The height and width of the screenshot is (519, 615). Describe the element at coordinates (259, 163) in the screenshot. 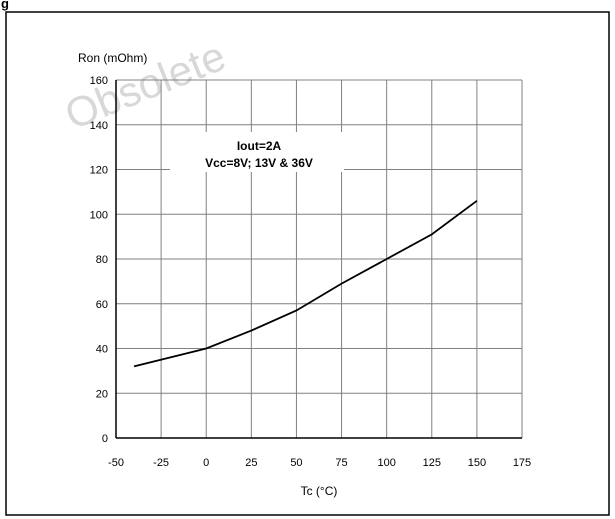

I see `annotation-vcc: Vcc=8V; 13V & 36V` at that location.